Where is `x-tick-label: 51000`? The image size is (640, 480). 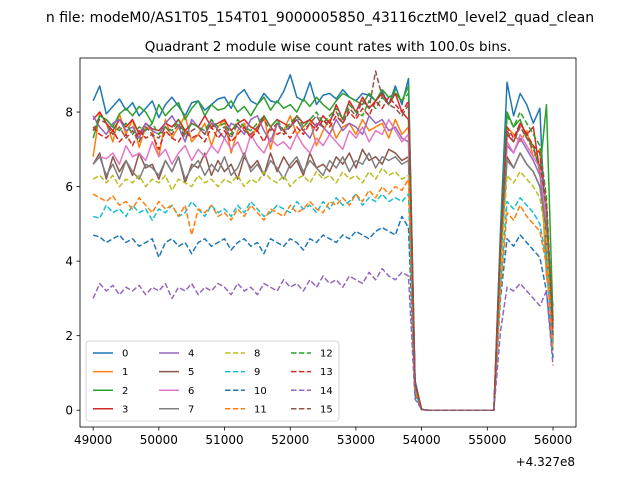 x-tick-label: 51000 is located at coordinates (224, 440).